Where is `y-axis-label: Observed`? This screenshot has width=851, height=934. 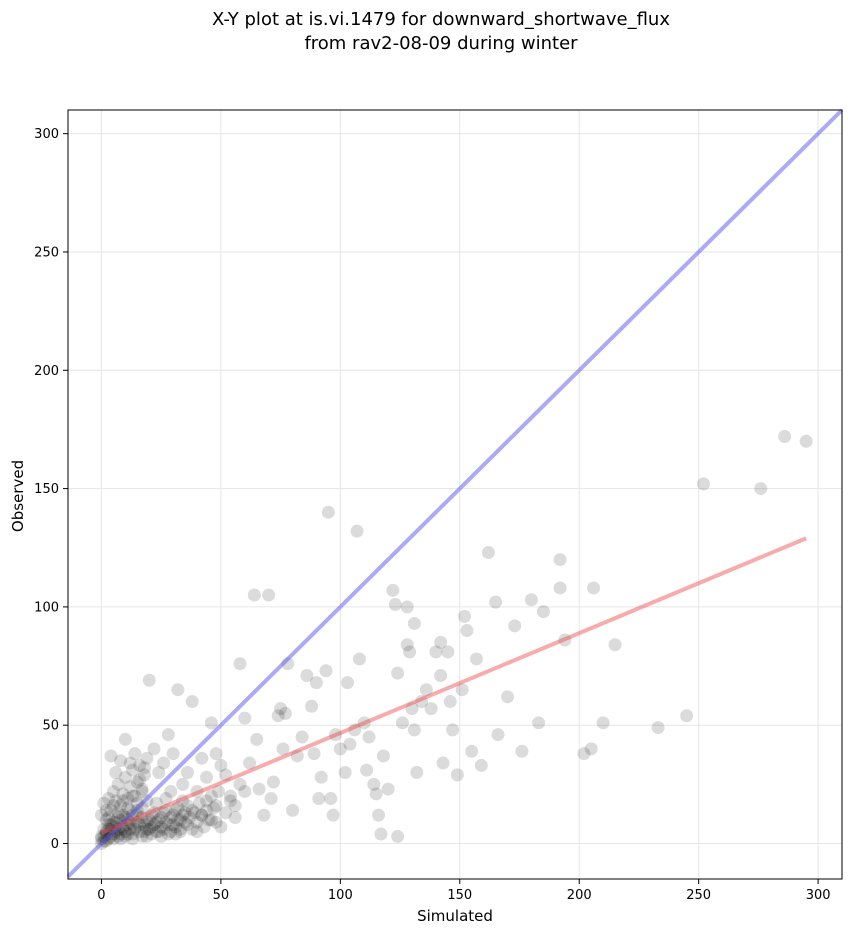
y-axis-label: Observed is located at coordinates (18, 496).